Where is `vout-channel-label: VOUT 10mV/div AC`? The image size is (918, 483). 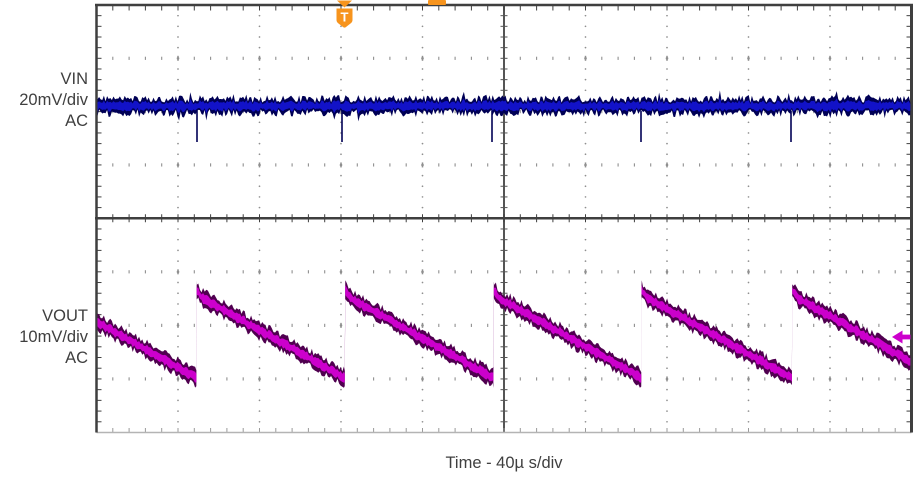 vout-channel-label: VOUT 10mV/div AC is located at coordinates (44, 337).